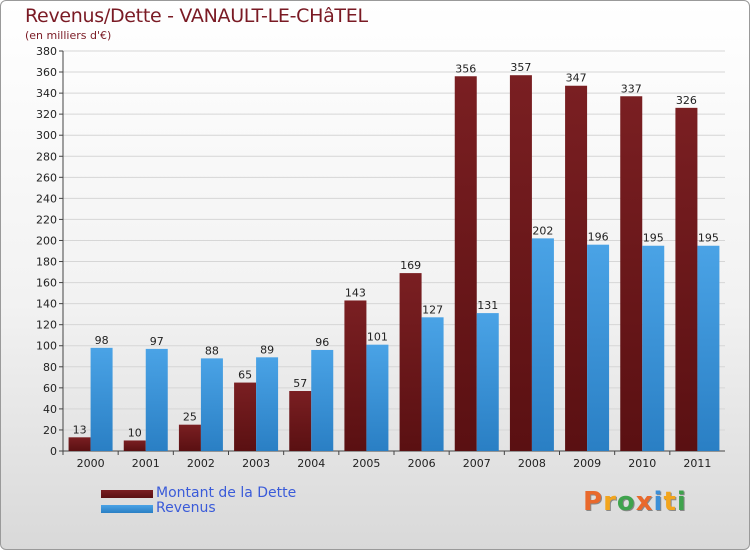  What do you see at coordinates (610, 502) in the screenshot?
I see `logo-letter: r` at bounding box center [610, 502].